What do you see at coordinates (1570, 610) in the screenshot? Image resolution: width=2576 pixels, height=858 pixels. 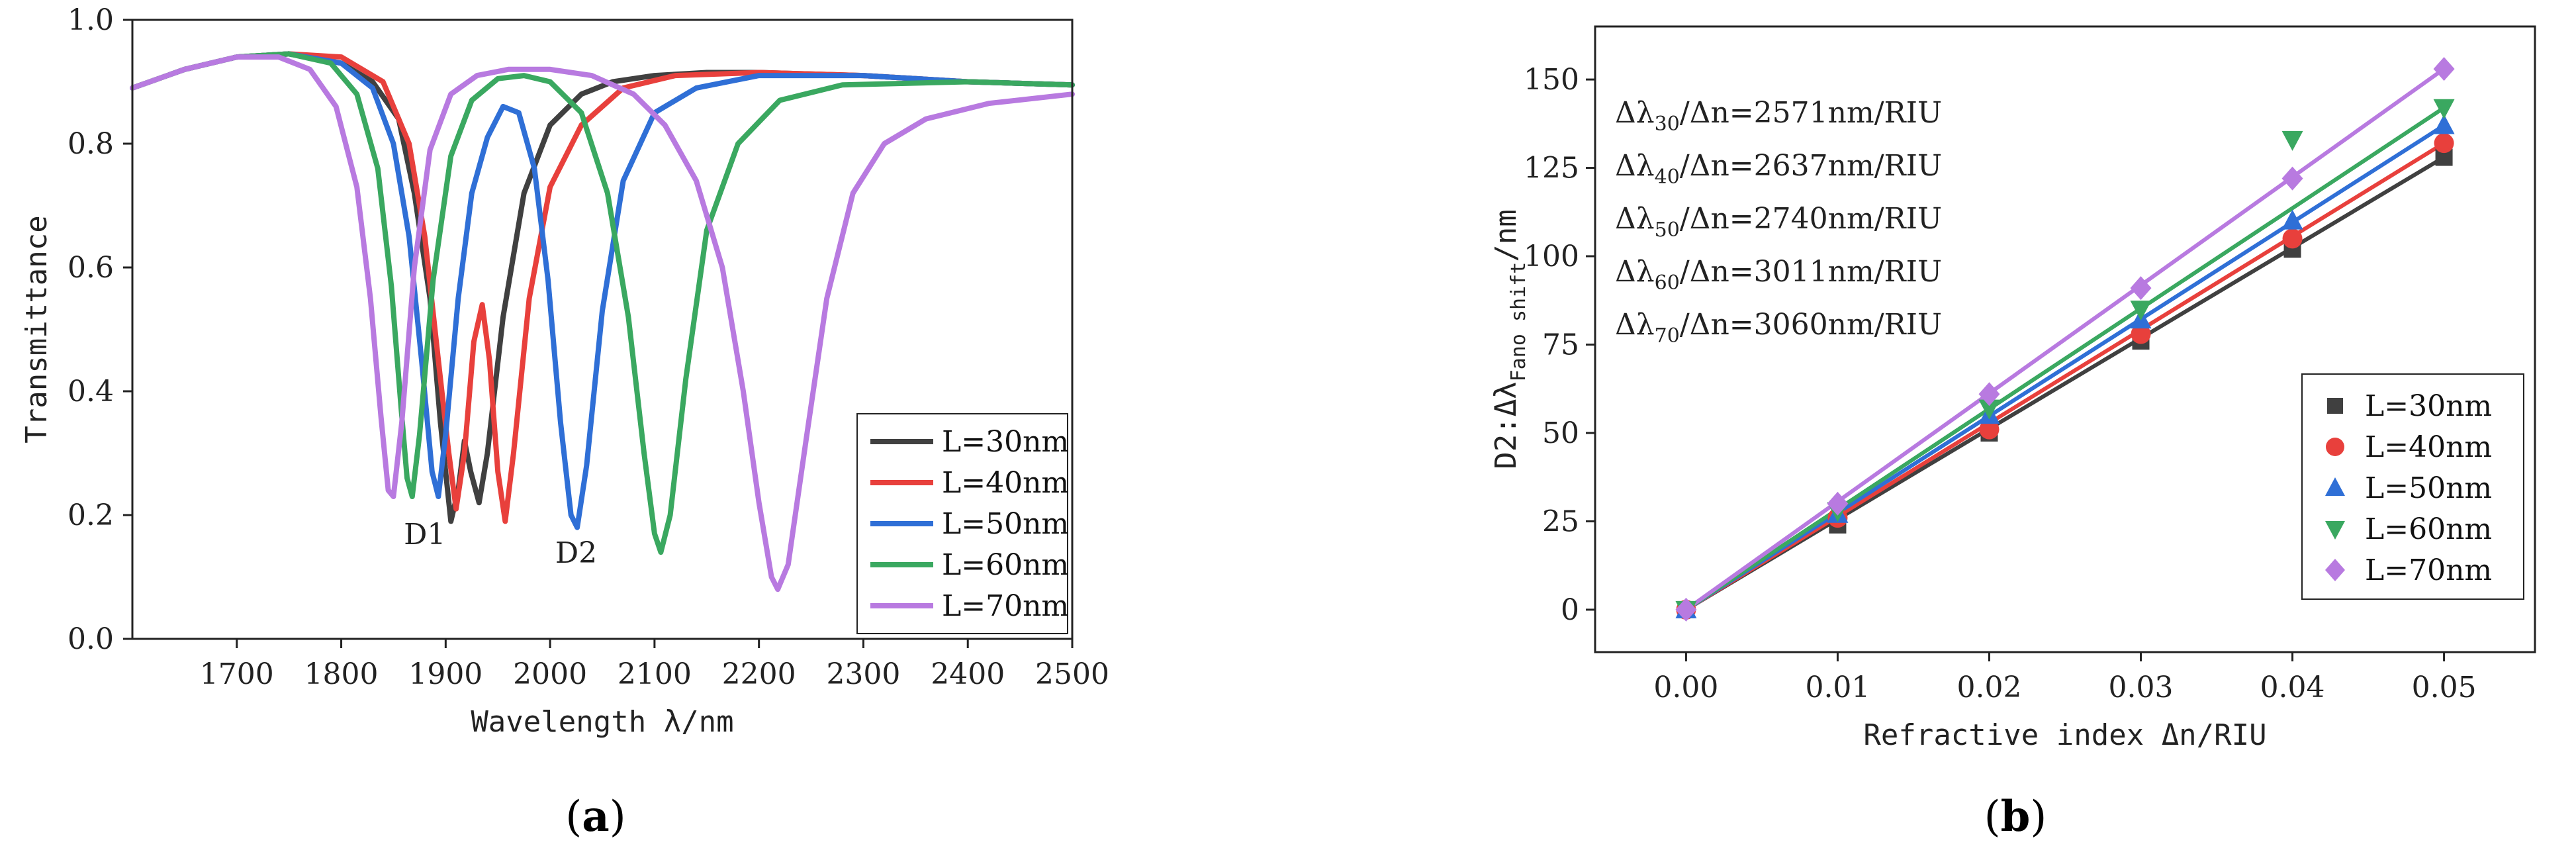 I see `y-tick-label: 0` at bounding box center [1570, 610].